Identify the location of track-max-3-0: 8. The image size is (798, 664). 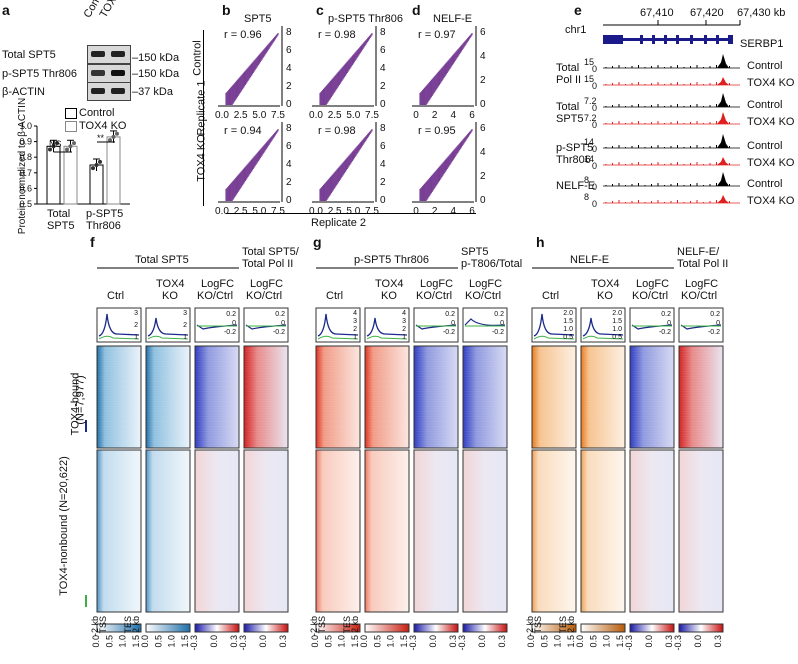
(587, 180).